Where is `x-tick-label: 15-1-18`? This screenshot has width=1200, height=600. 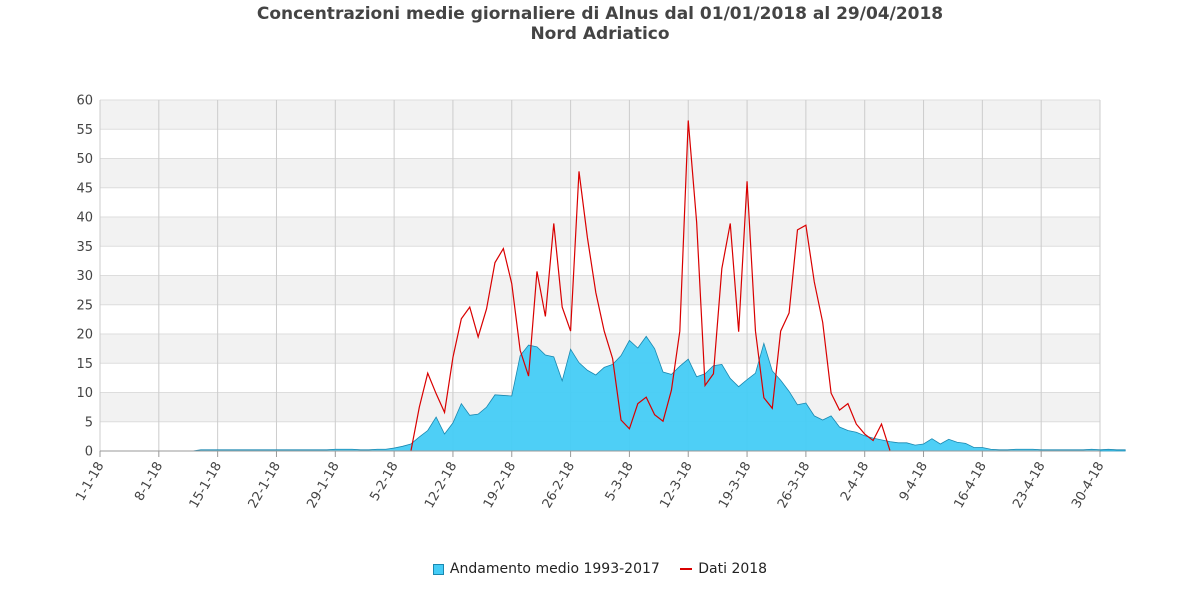
x-tick-label: 15-1-18 is located at coordinates (206, 485).